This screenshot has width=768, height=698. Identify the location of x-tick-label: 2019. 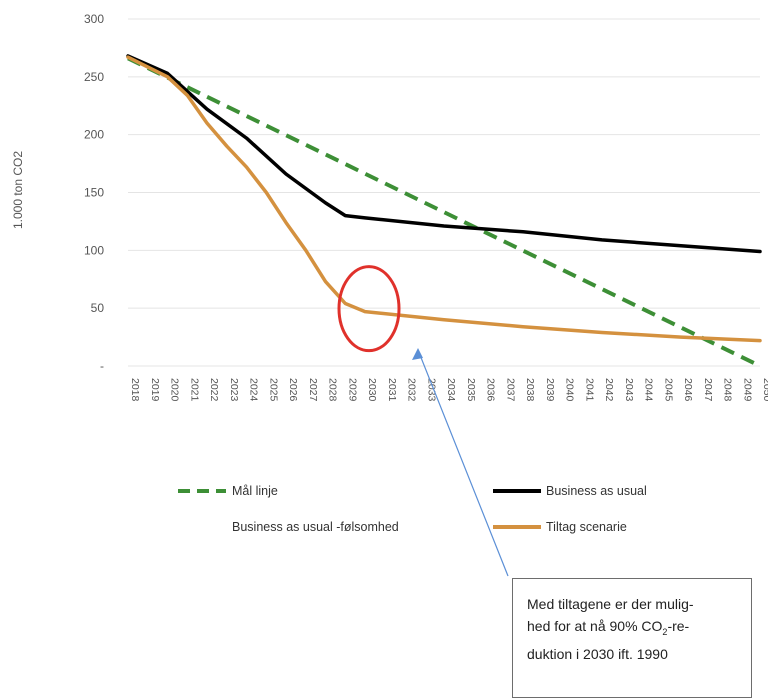
(155, 390).